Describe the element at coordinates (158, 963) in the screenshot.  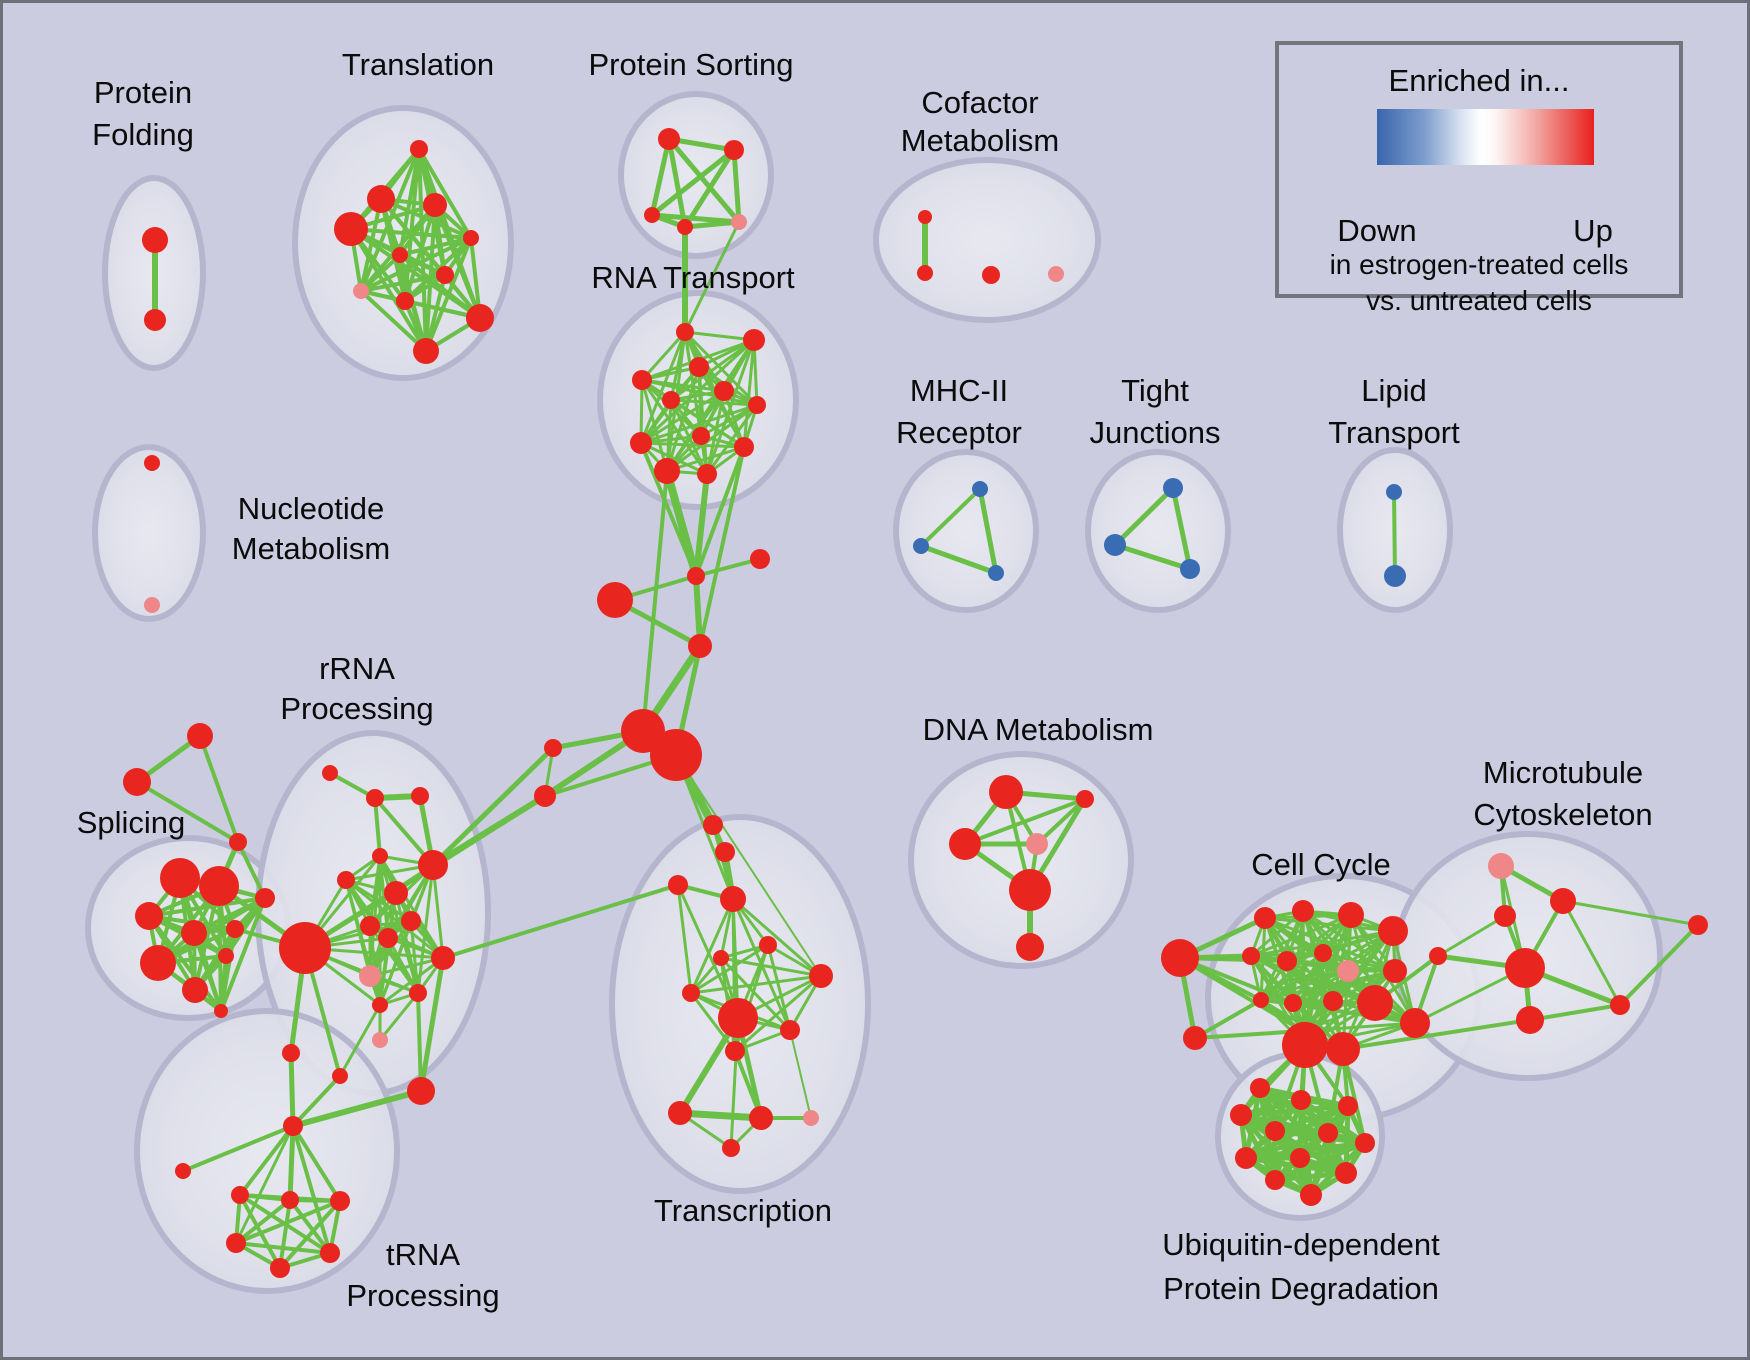
I see `node-s5-red-gene-set` at that location.